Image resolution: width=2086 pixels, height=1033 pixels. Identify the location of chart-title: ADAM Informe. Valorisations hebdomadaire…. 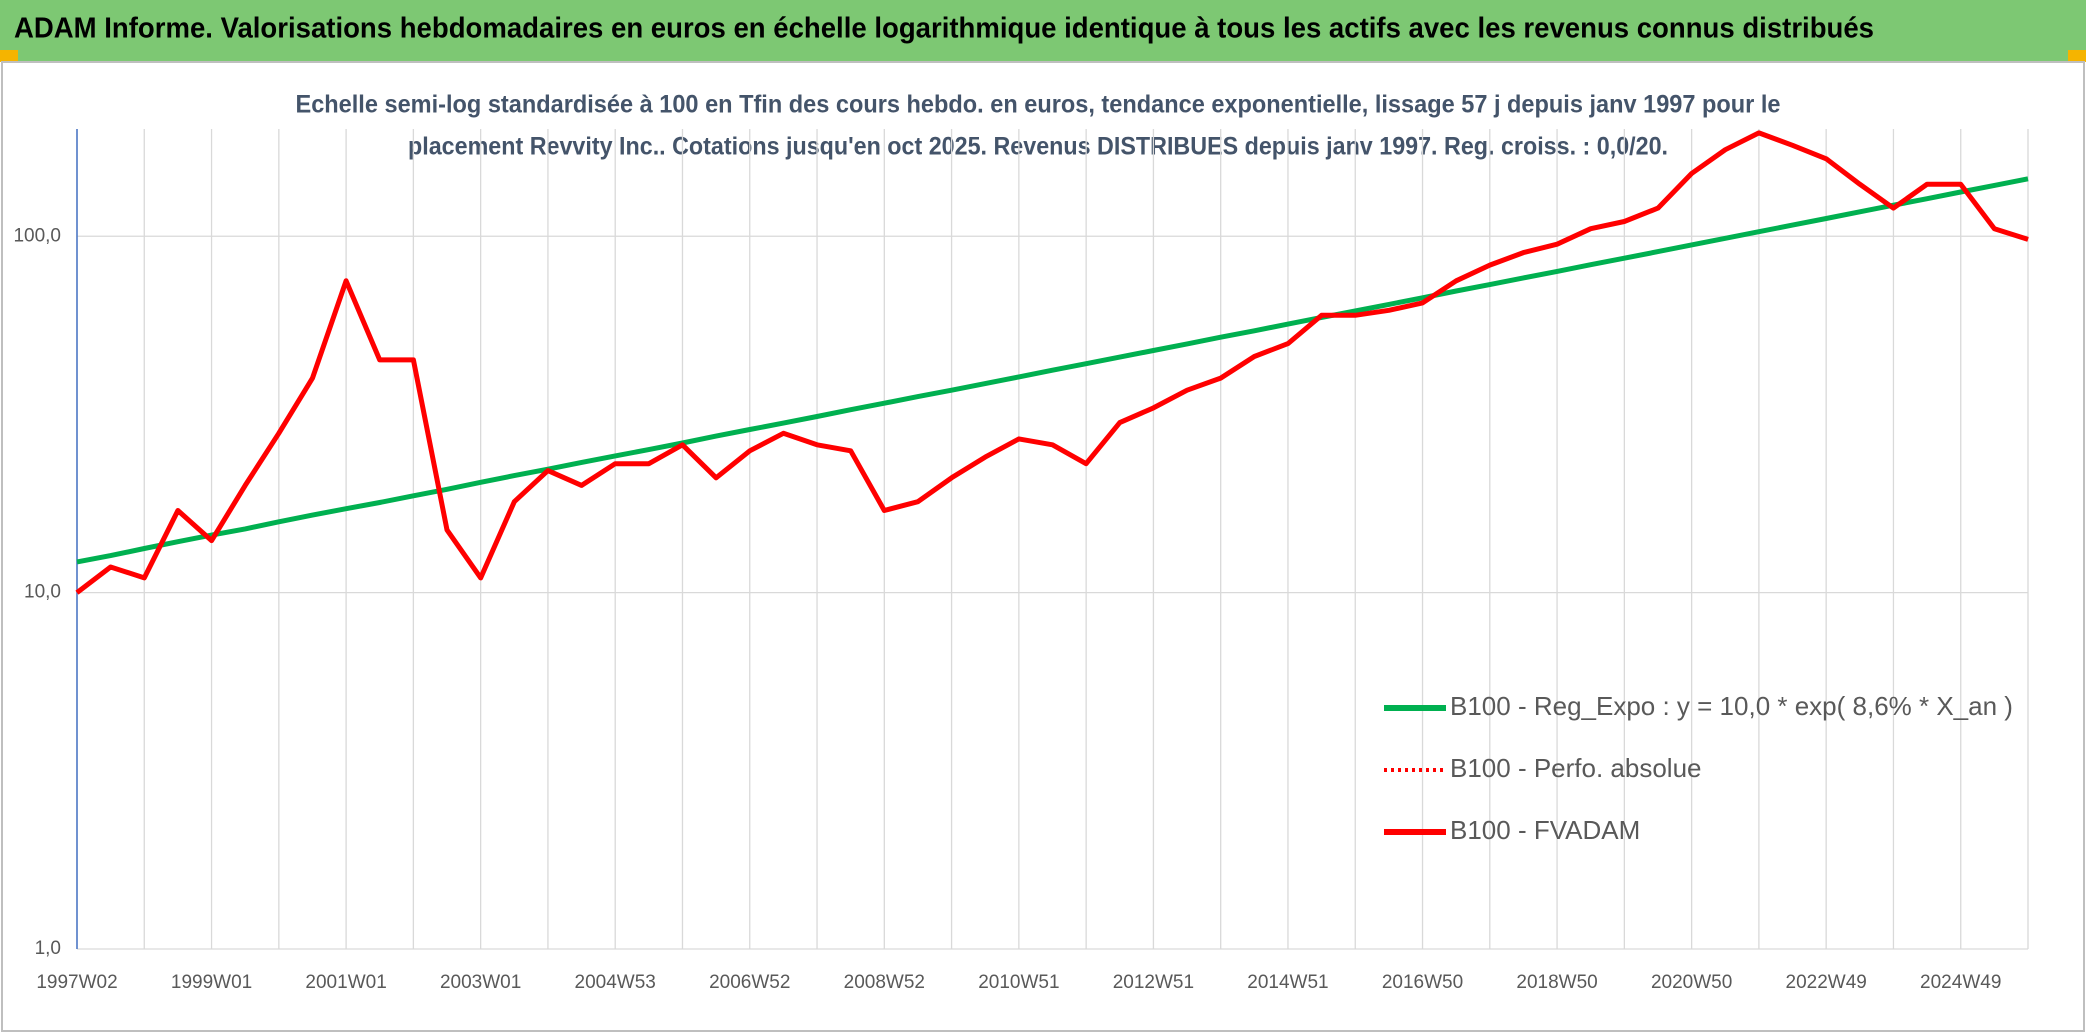
(944, 29).